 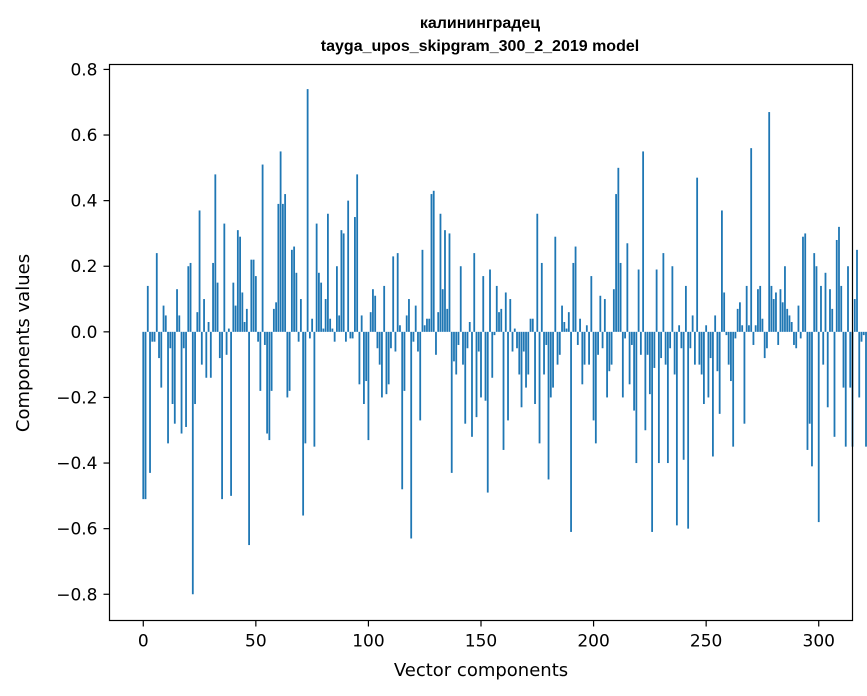 What do you see at coordinates (480, 23) in the screenshot?
I see `chart-title: калининградец` at bounding box center [480, 23].